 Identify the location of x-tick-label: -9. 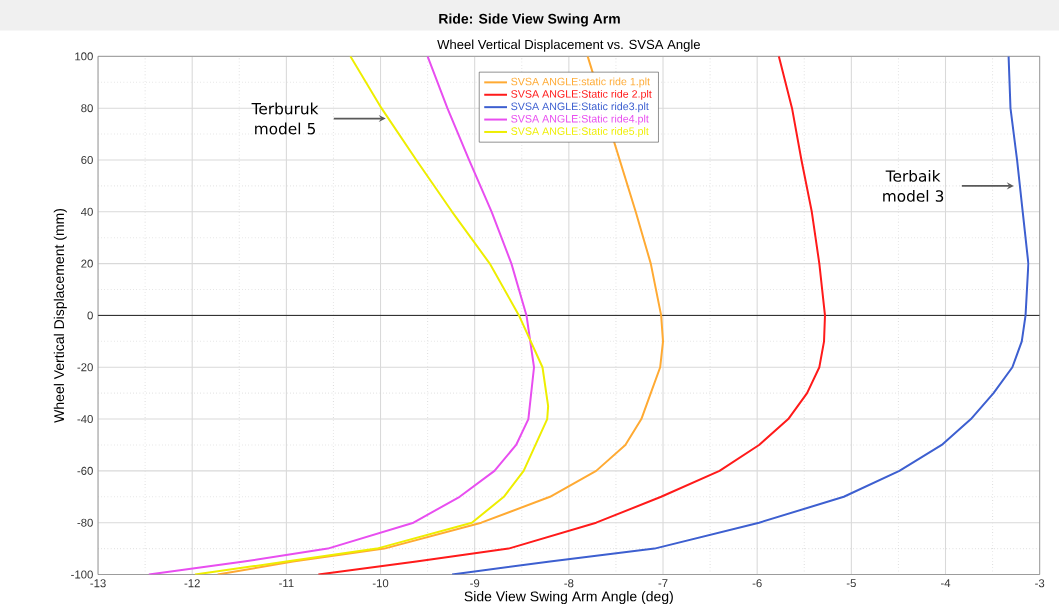
(475, 583).